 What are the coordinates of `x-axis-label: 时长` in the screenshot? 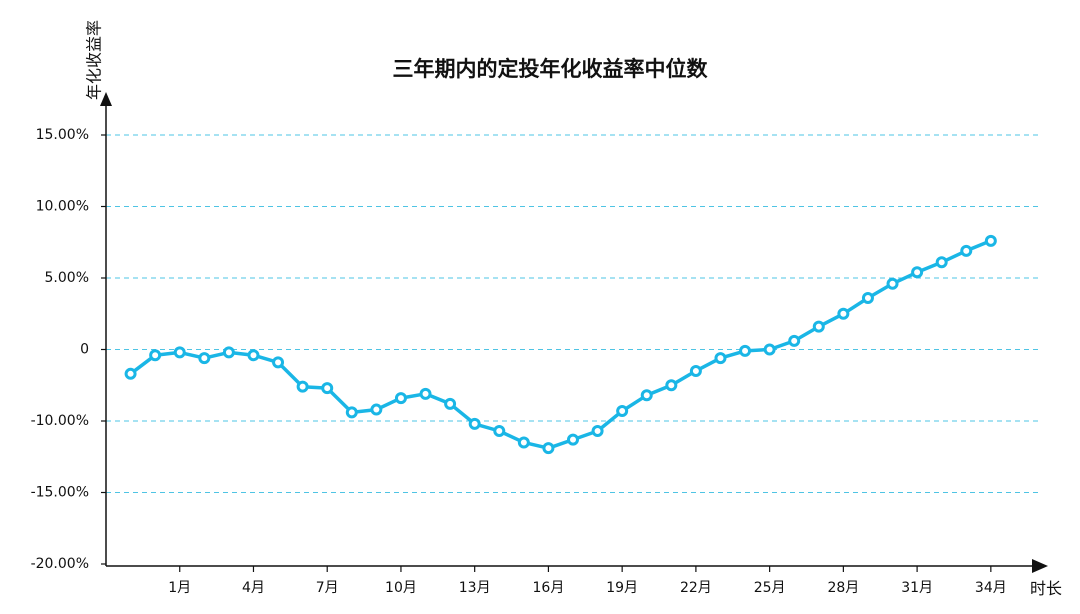 It's located at (1046, 588).